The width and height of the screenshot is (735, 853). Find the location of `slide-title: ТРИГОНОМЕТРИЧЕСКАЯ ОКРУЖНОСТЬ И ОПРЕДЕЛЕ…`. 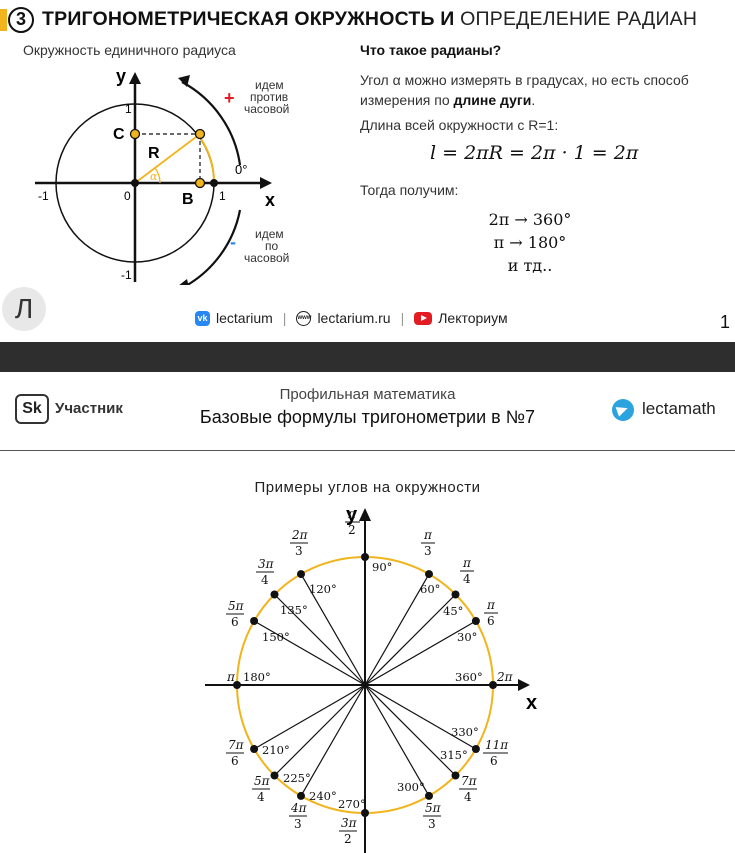

slide-title: ТРИГОНОМЕТРИЧЕСКАЯ ОКРУЖНОСТЬ И ОПРЕДЕЛЕ… is located at coordinates (370, 19).